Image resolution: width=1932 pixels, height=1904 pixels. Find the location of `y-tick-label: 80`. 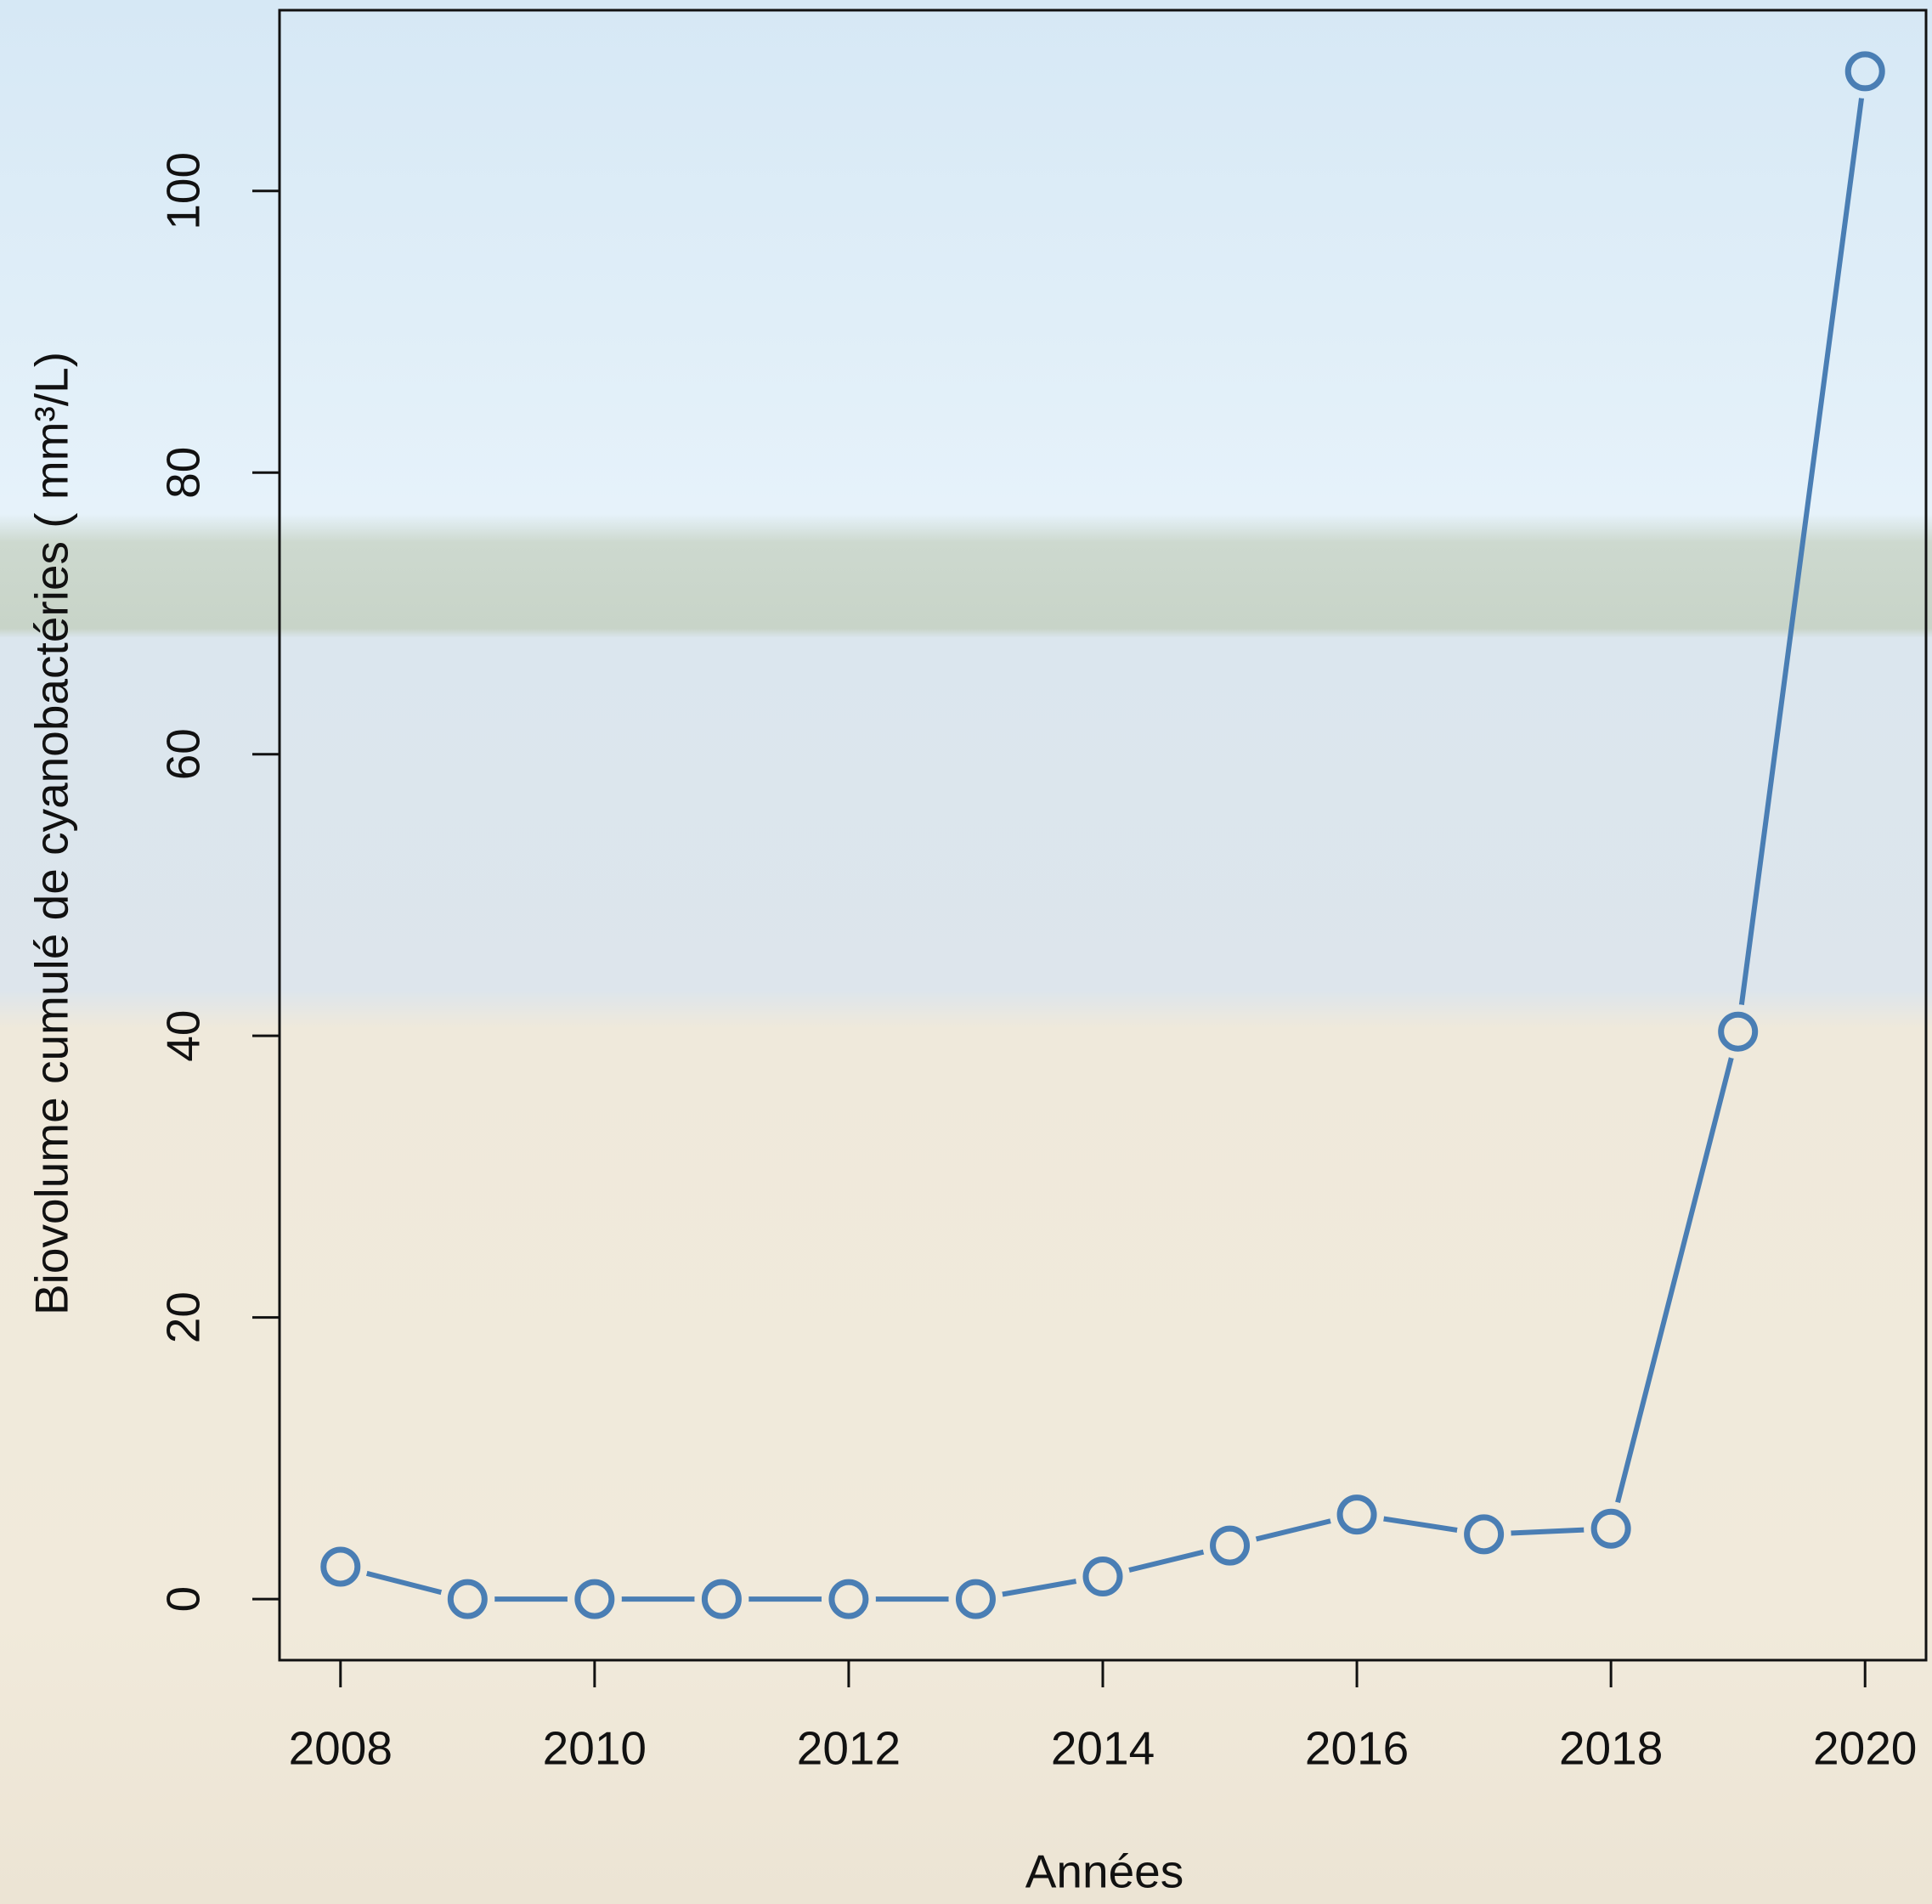

y-tick-label: 80 is located at coordinates (183, 473).